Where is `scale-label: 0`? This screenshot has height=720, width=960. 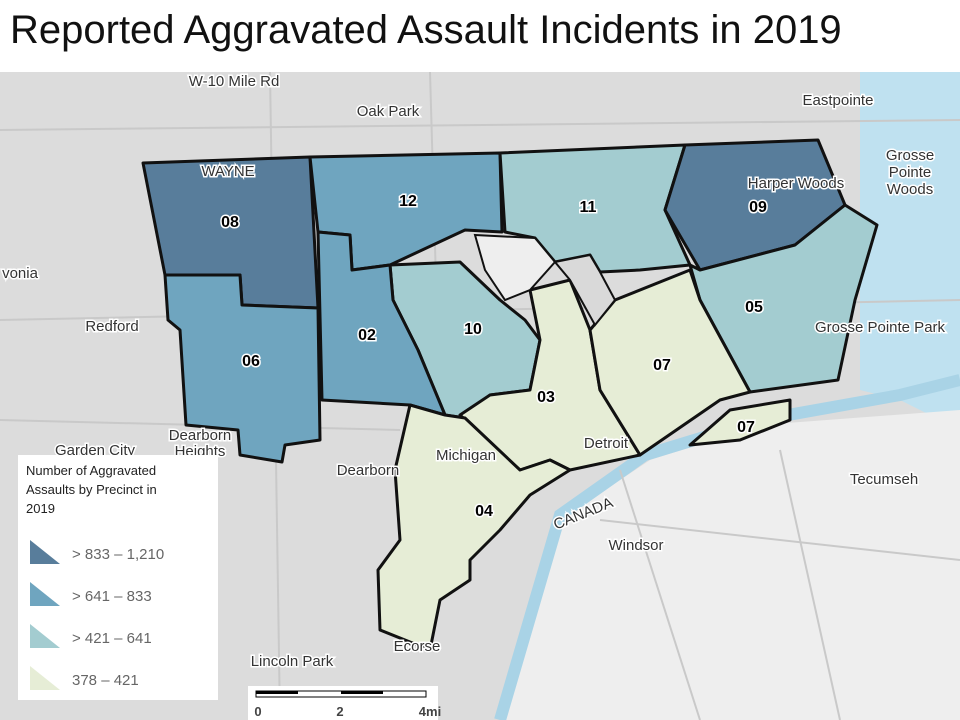
scale-label: 0 is located at coordinates (257, 711).